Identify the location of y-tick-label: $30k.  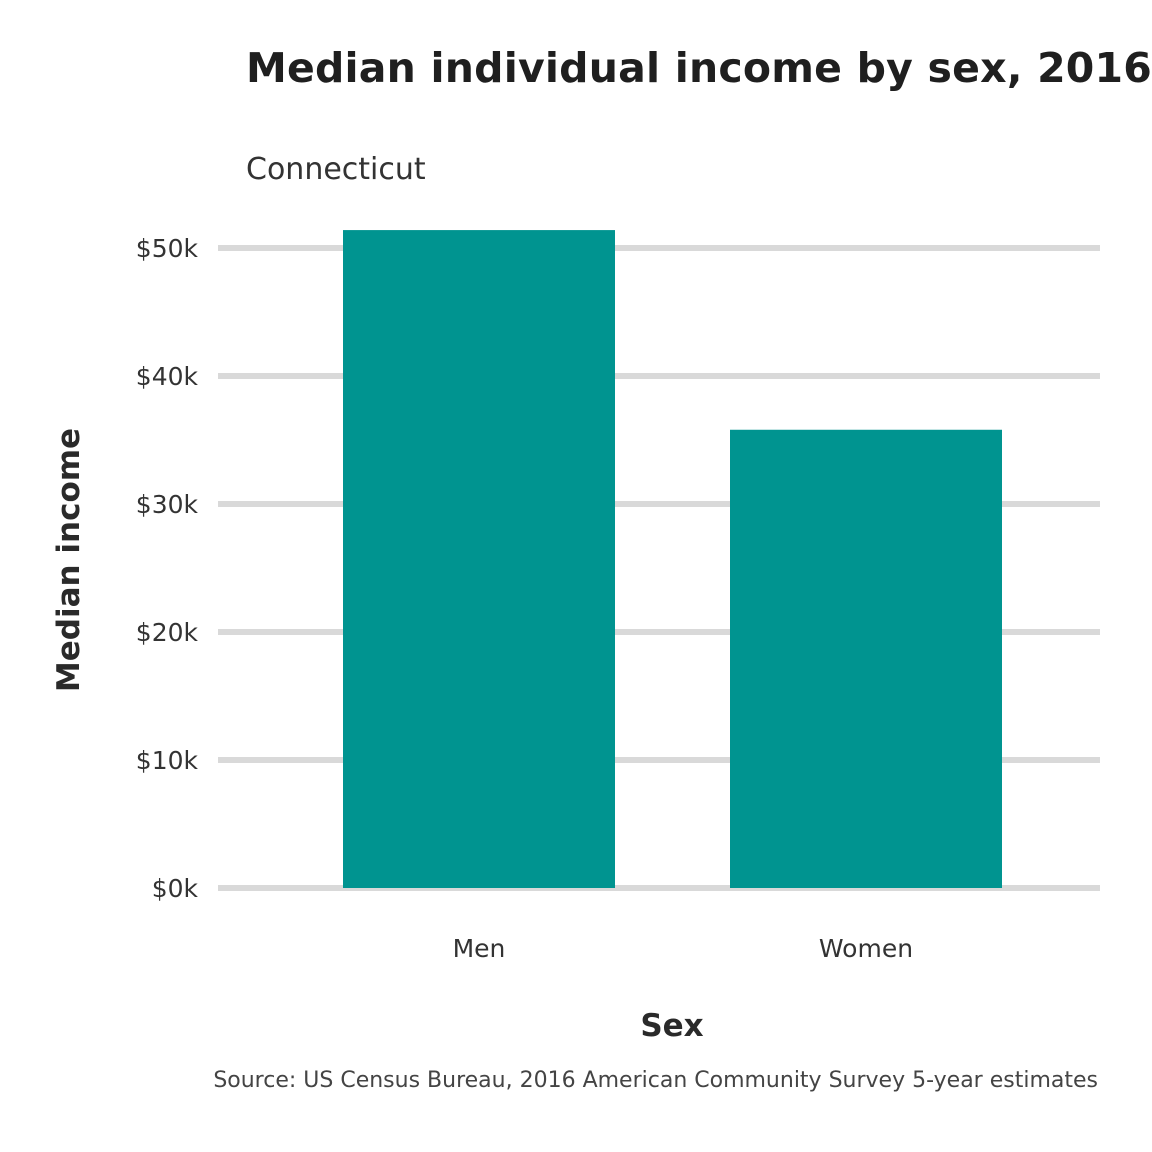
(167, 504).